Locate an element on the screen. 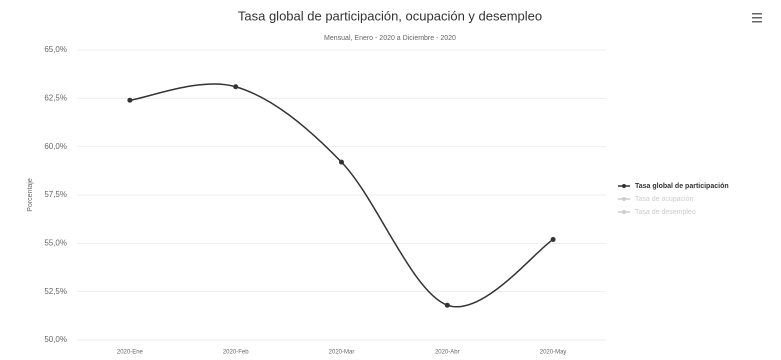 Image resolution: width=781 pixels, height=360 pixels. y-tick-label: 55,0% is located at coordinates (55, 242).